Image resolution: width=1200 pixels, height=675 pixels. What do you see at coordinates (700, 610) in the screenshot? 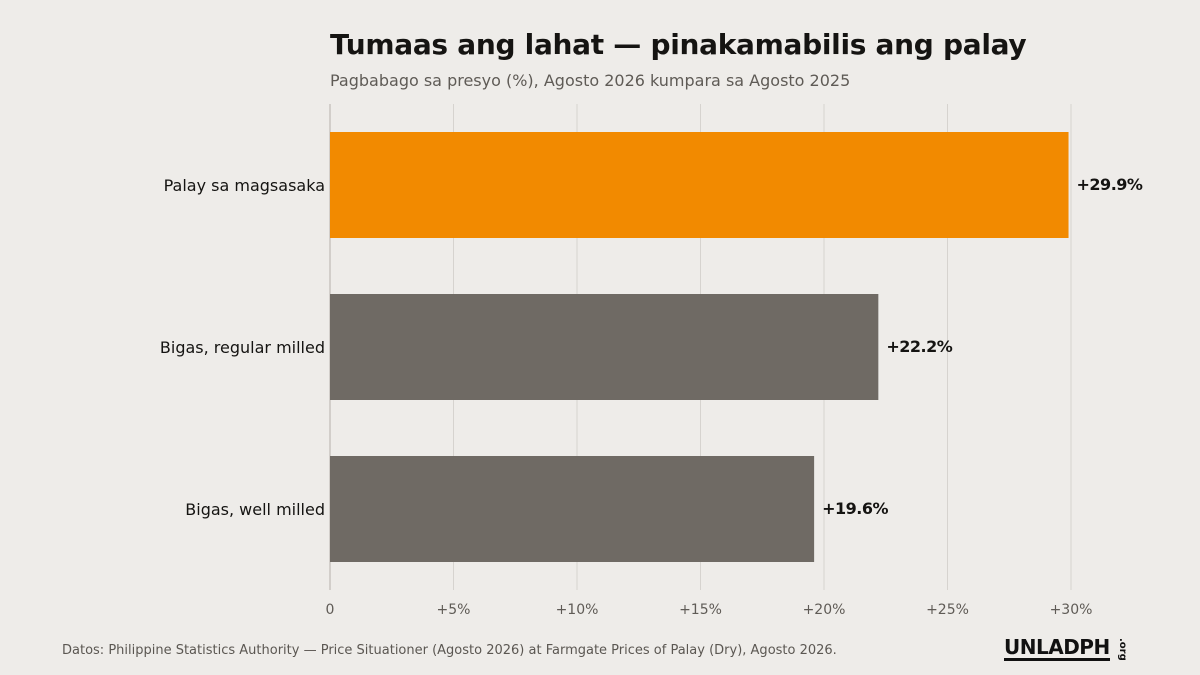
I see `x-tick-label: +15%` at bounding box center [700, 610].